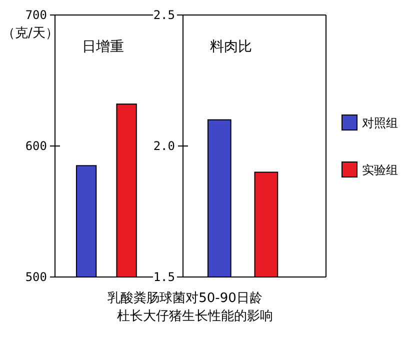  What do you see at coordinates (231, 47) in the screenshot?
I see `text: 料肉比` at bounding box center [231, 47].